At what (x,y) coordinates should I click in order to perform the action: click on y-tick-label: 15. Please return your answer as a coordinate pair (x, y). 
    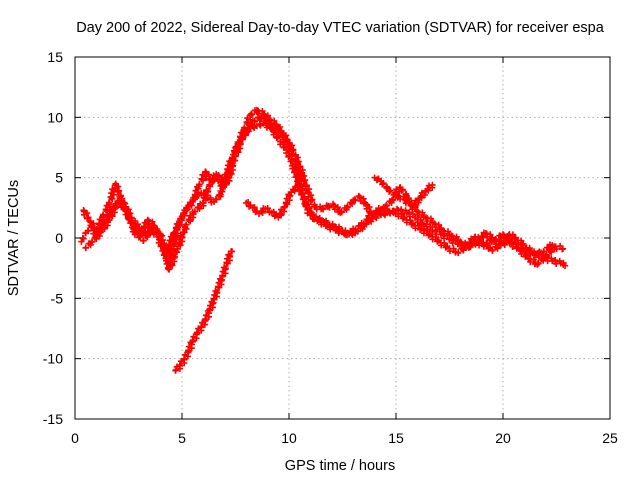
    Looking at the image, I should click on (55, 57).